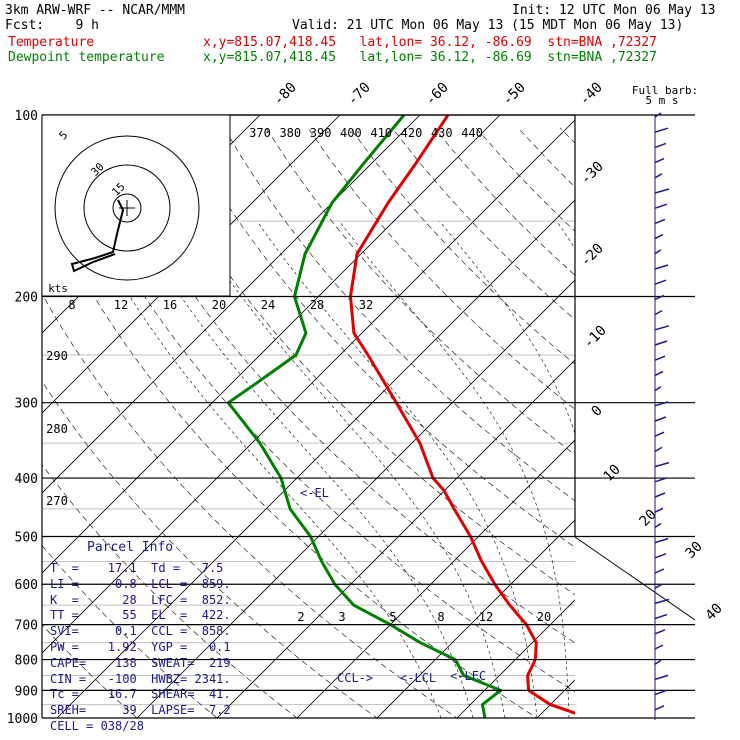  What do you see at coordinates (26, 404) in the screenshot?
I see `pressure-label: 300` at bounding box center [26, 404].